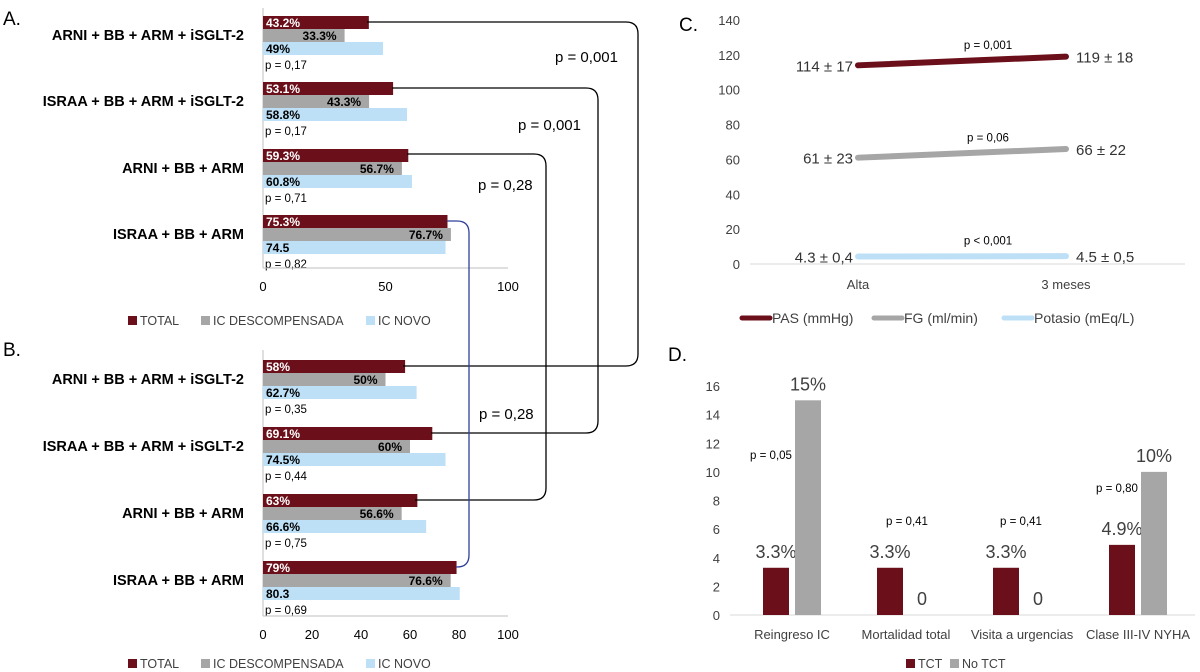 This screenshot has height=672, width=1200. I want to click on data-label: 43.3%, so click(344, 102).